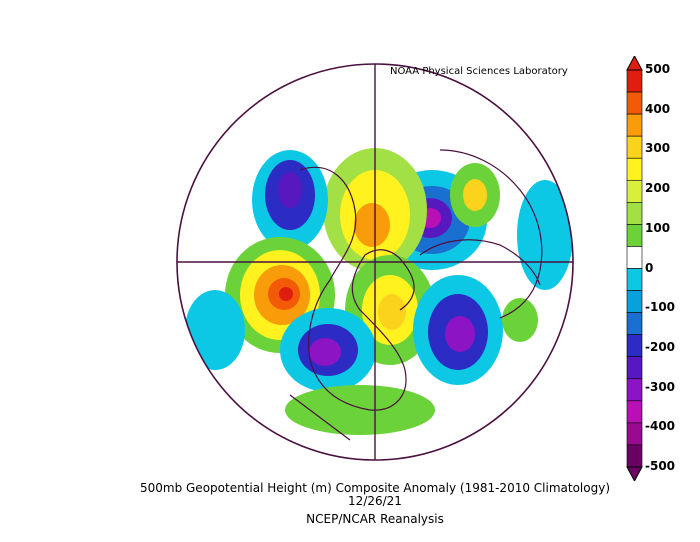  I want to click on caption-source: NCEP/NCAR Reanalysis, so click(375, 519).